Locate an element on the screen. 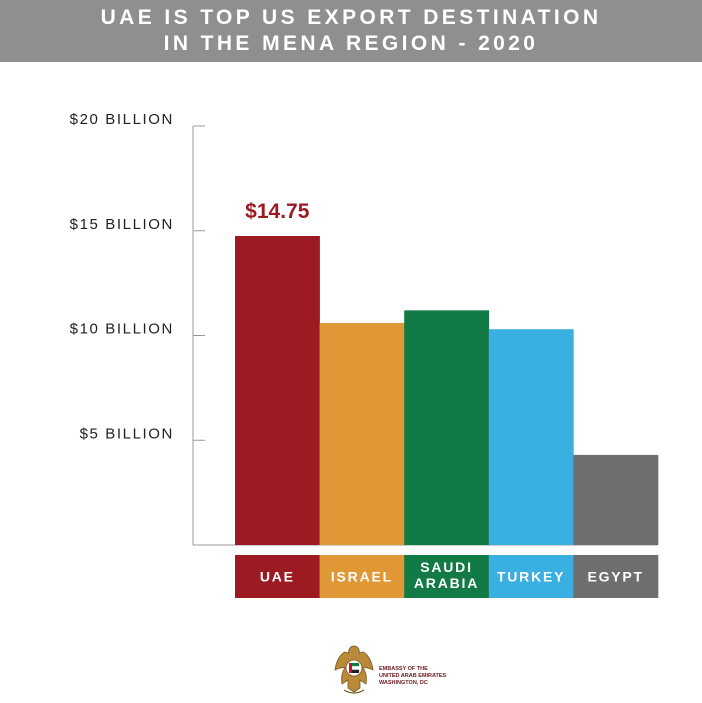  logo-line-1: EMBASSY OF THE is located at coordinates (403, 669).